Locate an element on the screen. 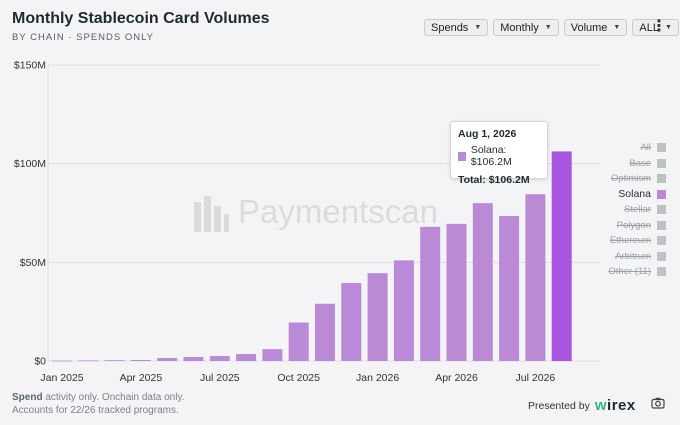  footnote-line-1: Spend activity only. Onchain data only. is located at coordinates (98, 398).